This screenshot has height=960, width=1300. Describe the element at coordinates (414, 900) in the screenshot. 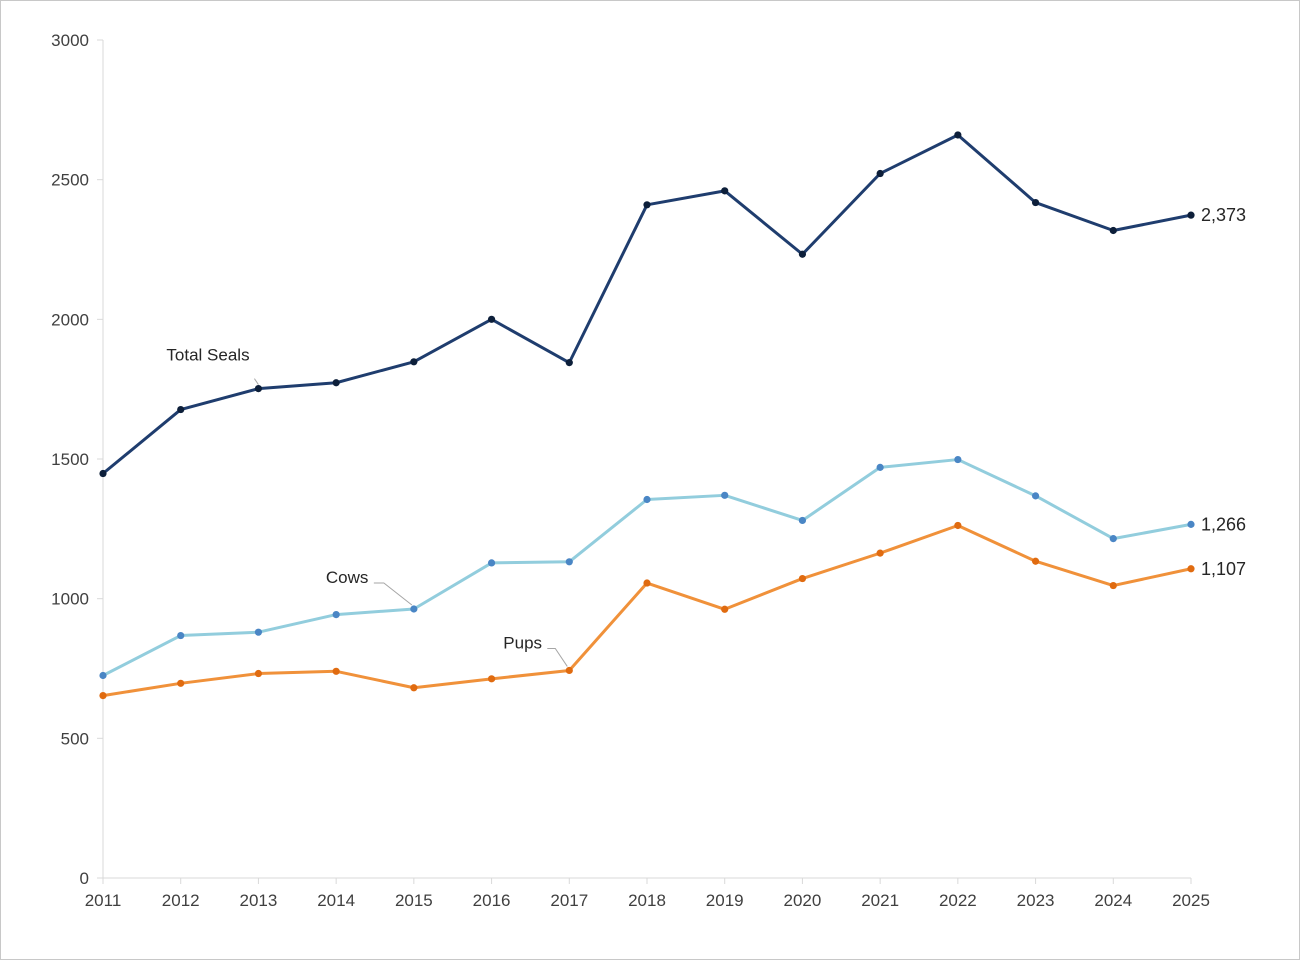

I see `x-tick-label: 2015` at that location.